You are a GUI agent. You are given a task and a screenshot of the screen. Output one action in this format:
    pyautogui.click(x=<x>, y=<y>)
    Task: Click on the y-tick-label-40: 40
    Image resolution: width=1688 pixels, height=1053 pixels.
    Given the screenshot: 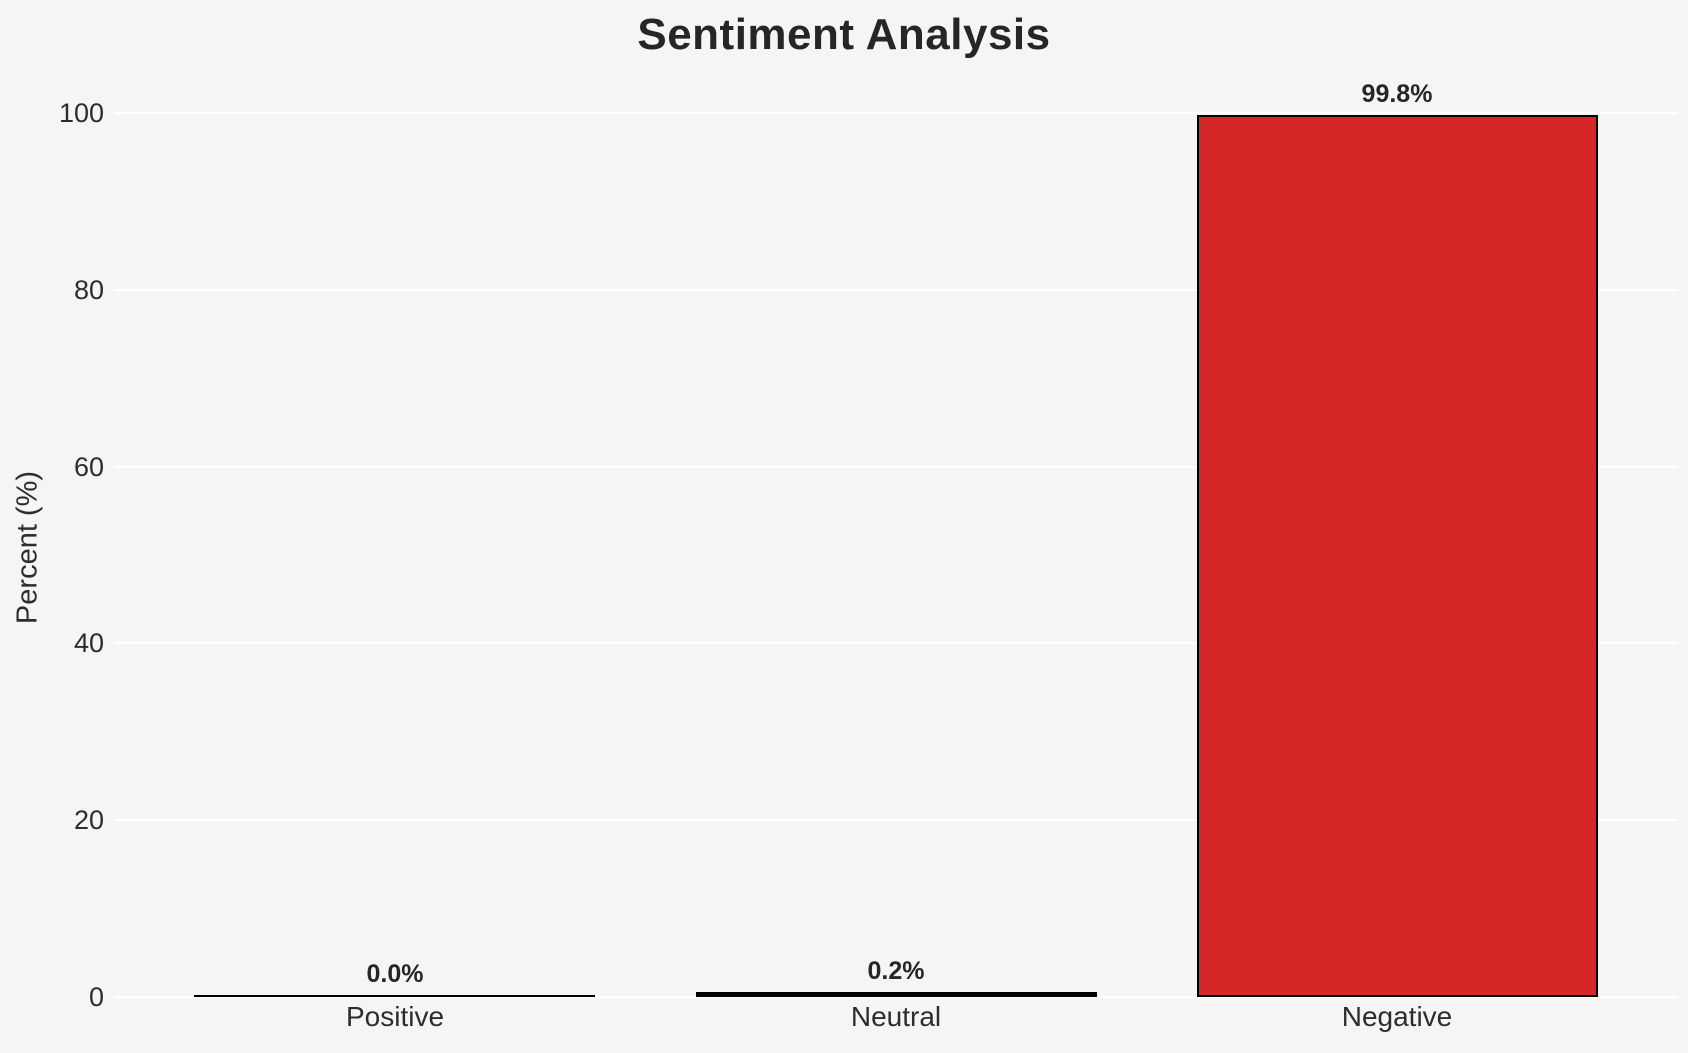 What is the action you would take?
    pyautogui.click(x=88, y=643)
    